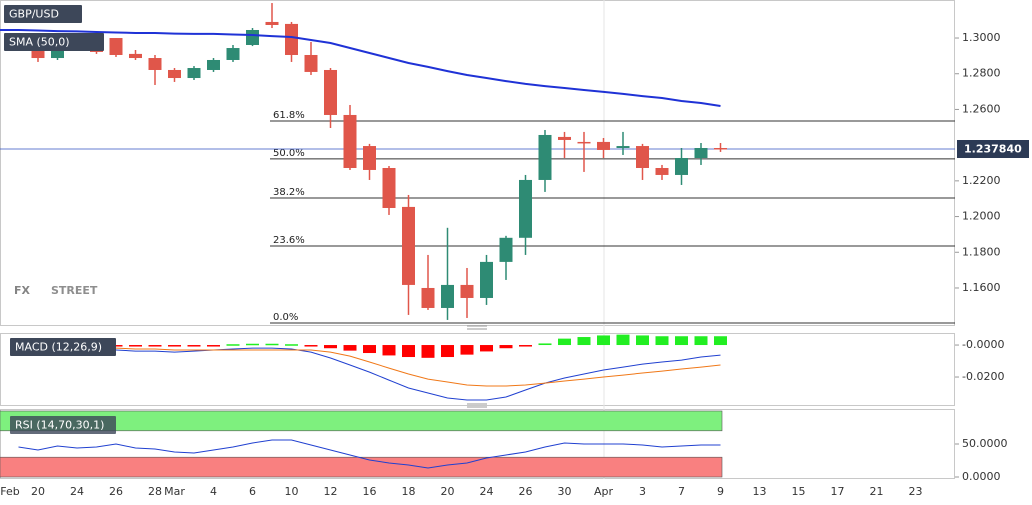 This screenshot has width=1032, height=505. What do you see at coordinates (993, 149) in the screenshot?
I see `last-price-label: 1.237840` at bounding box center [993, 149].